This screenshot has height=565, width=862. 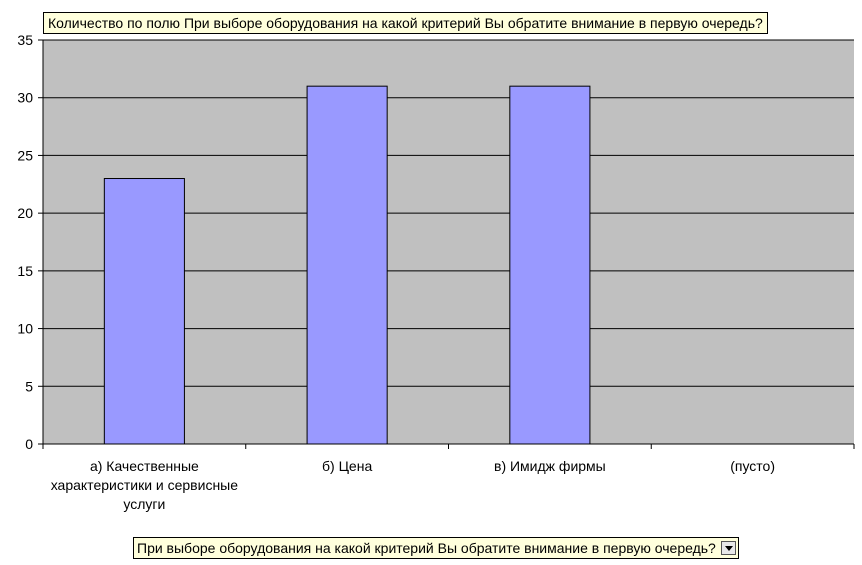 I want to click on y-tick-label-7: 35, so click(x=25, y=40).